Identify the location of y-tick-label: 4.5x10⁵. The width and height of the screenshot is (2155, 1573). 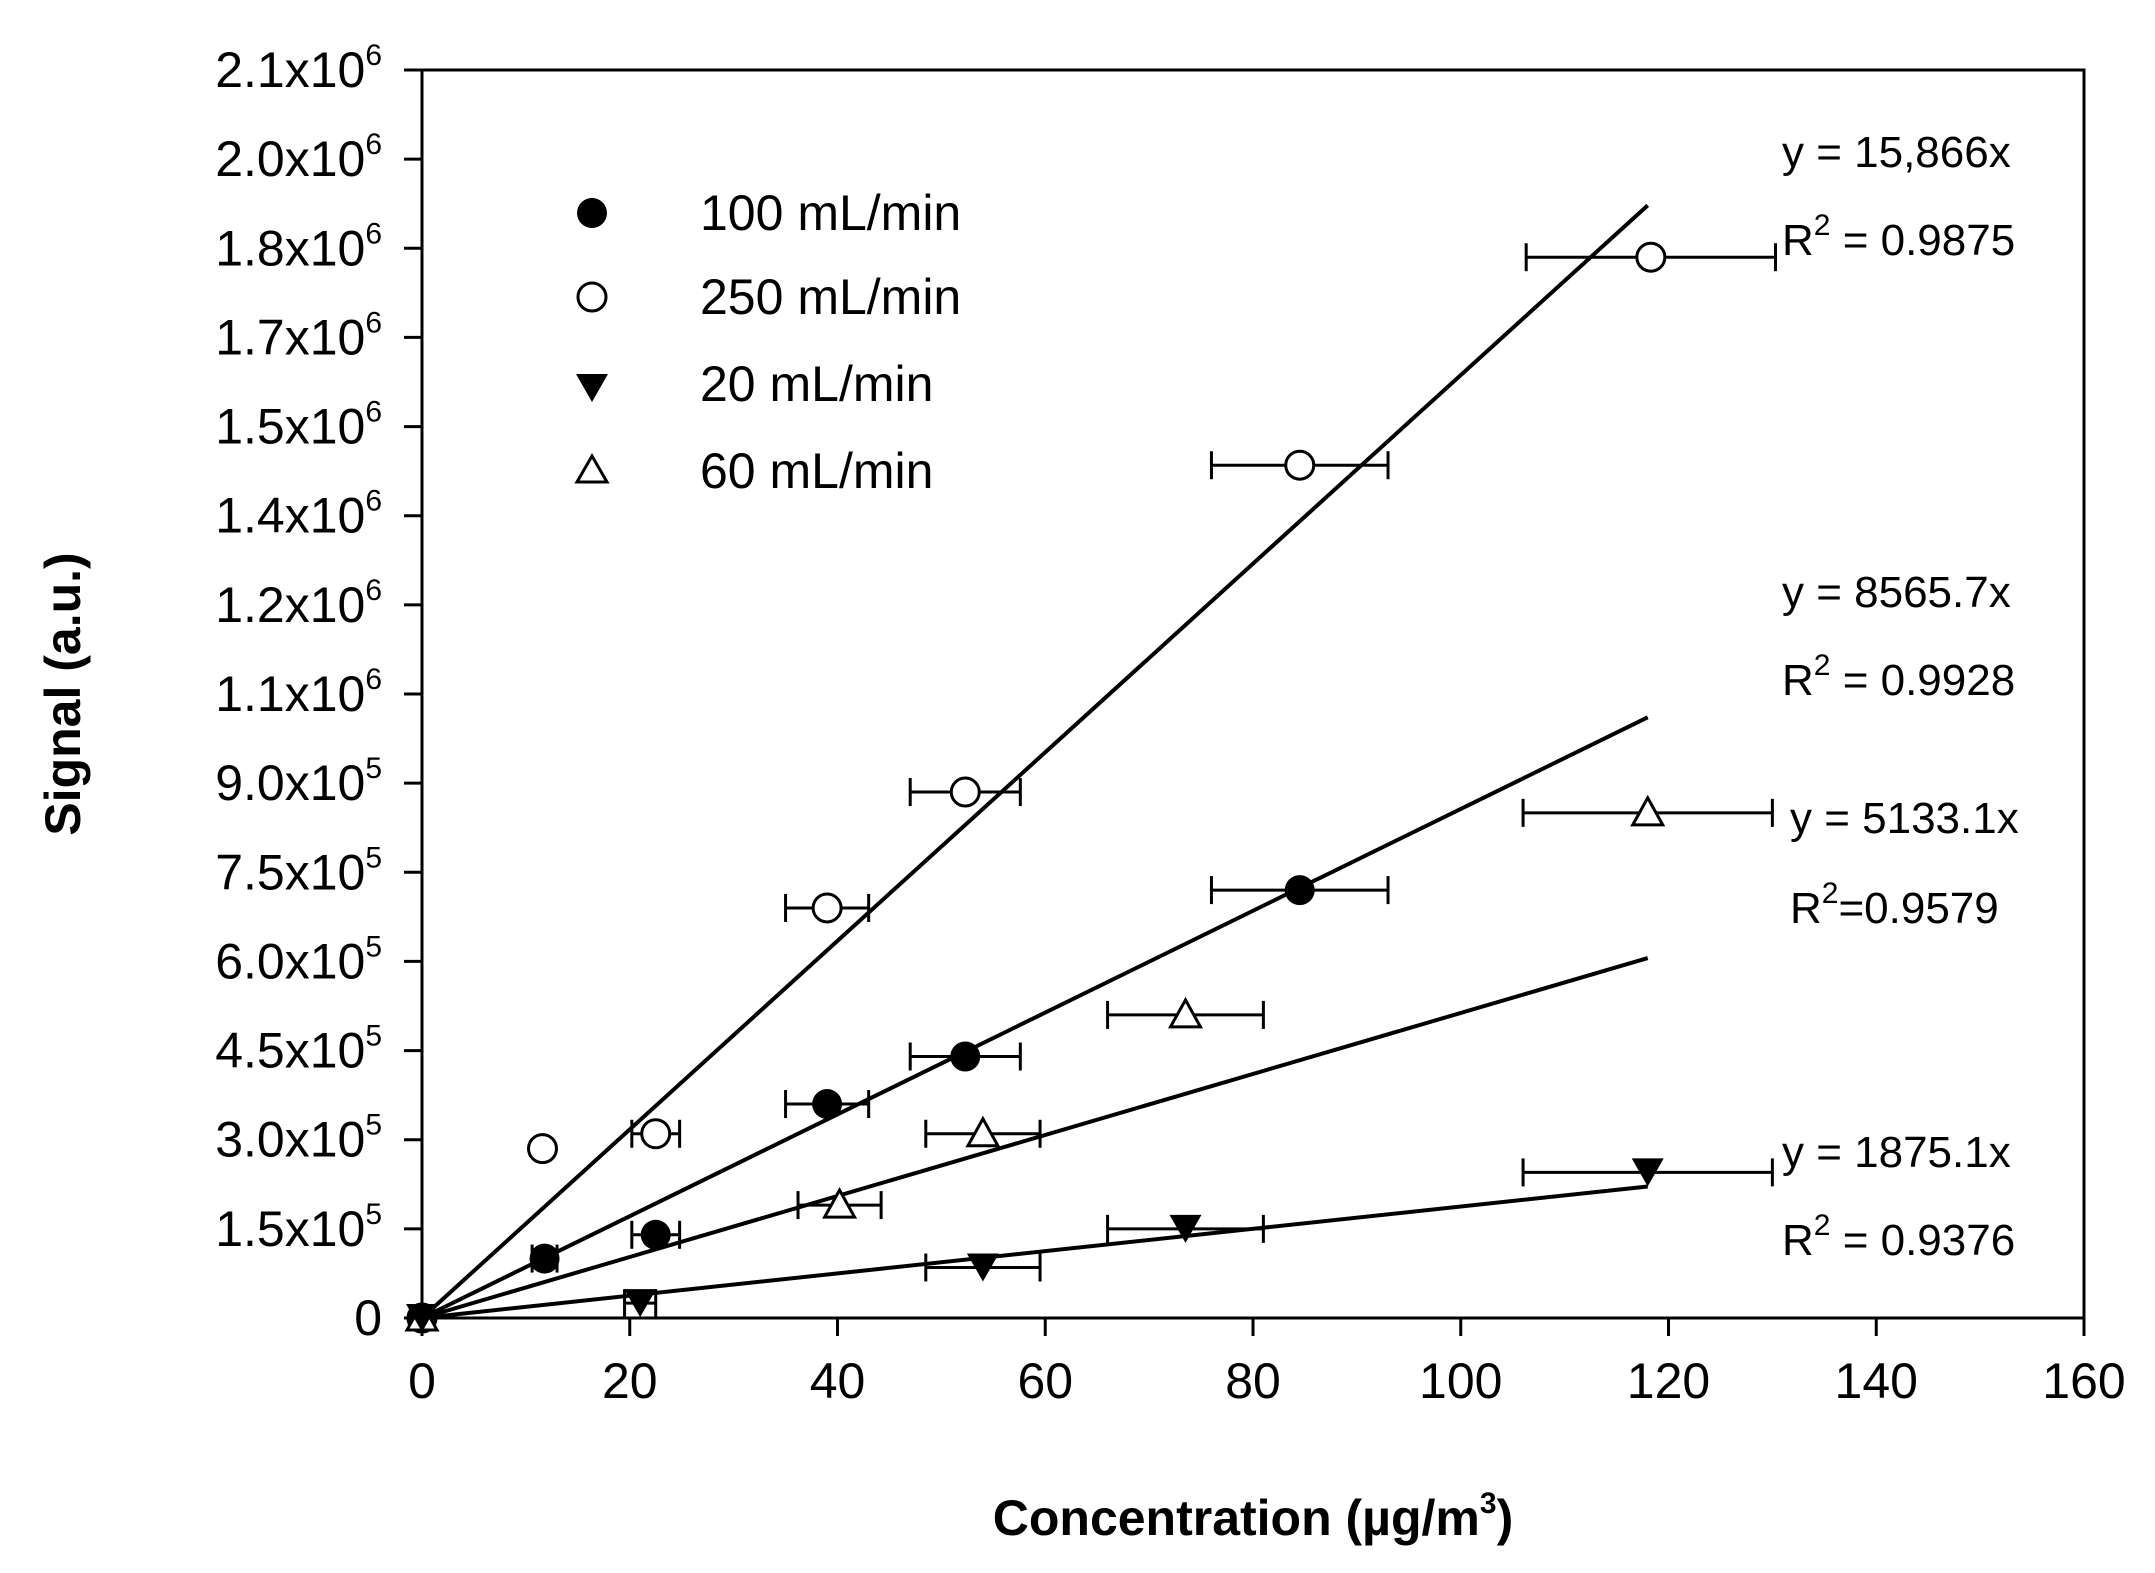
(298, 1049).